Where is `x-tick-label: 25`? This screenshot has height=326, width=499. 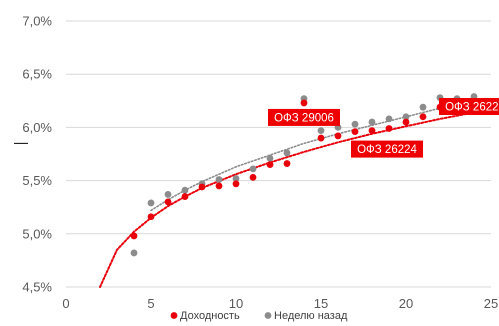
x-tick-label: 25 is located at coordinates (491, 303).